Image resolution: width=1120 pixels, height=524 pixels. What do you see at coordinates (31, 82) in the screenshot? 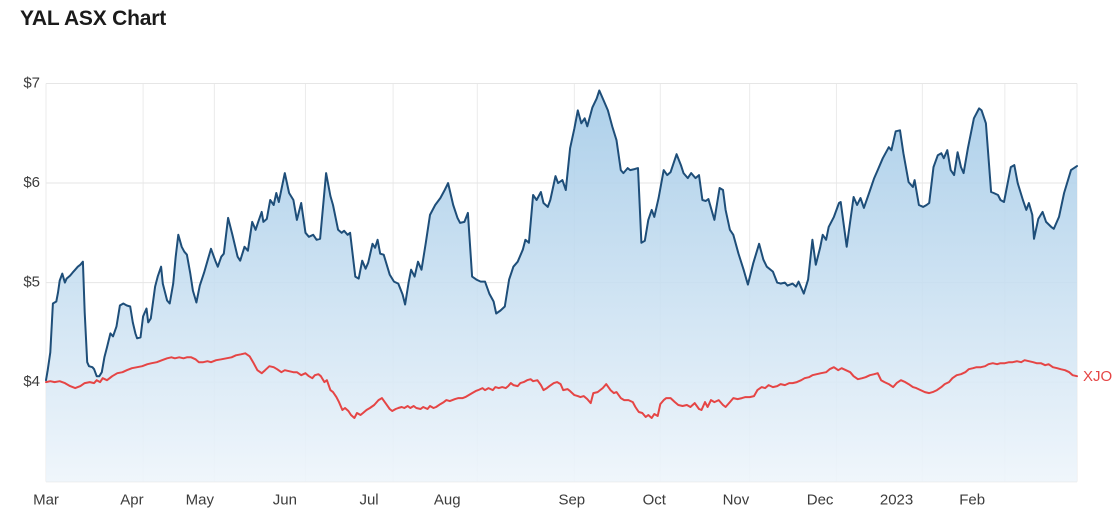
I see `y-axis-label: $7` at bounding box center [31, 82].